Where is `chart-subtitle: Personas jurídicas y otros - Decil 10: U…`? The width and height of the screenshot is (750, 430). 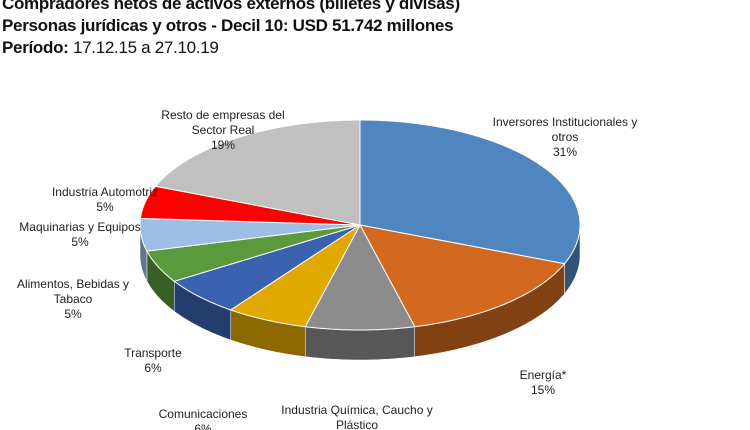
chart-subtitle: Personas jurídicas y otros - Decil 10: U… is located at coordinates (228, 25).